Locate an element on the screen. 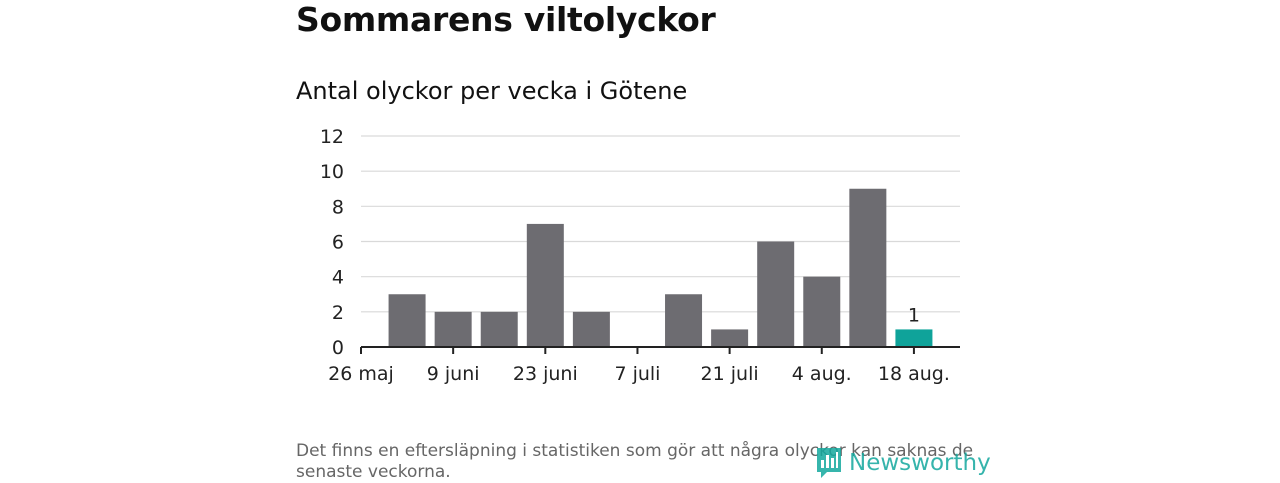 Image resolution: width=1280 pixels, height=483 pixels. newsworthy-logo: Newsworthy is located at coordinates (903, 463).